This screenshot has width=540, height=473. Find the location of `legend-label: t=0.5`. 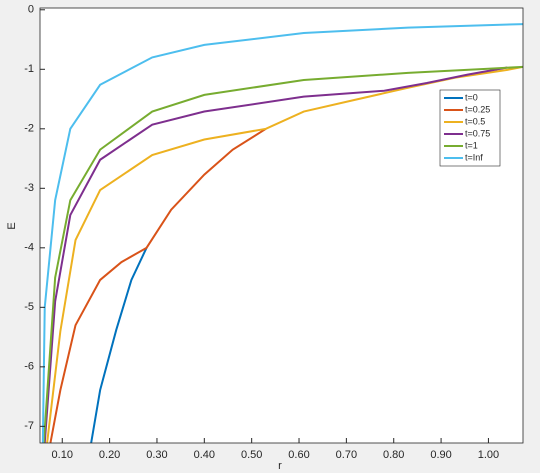

legend-label: t=0.5 is located at coordinates (475, 121).